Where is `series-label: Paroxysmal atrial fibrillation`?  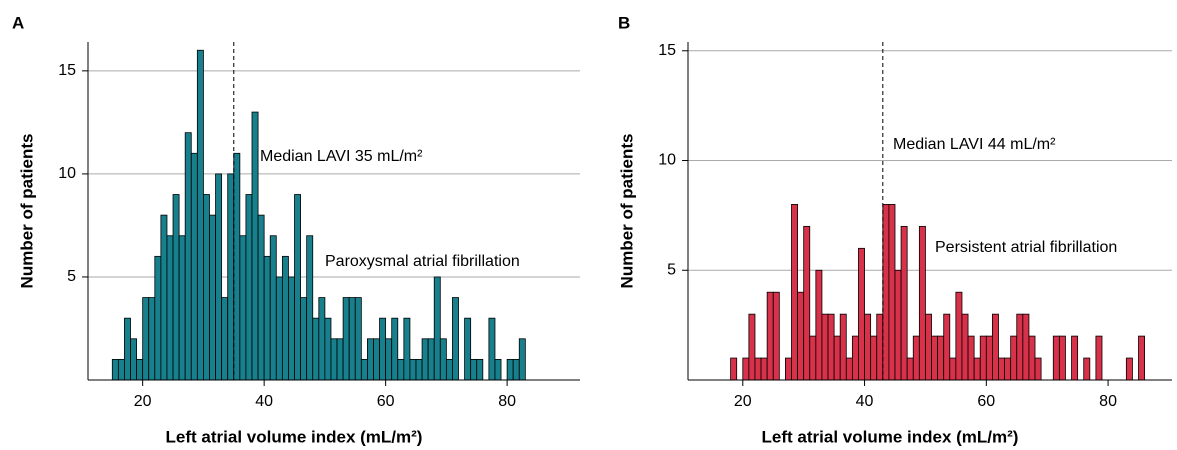 series-label: Paroxysmal atrial fibrillation is located at coordinates (422, 261).